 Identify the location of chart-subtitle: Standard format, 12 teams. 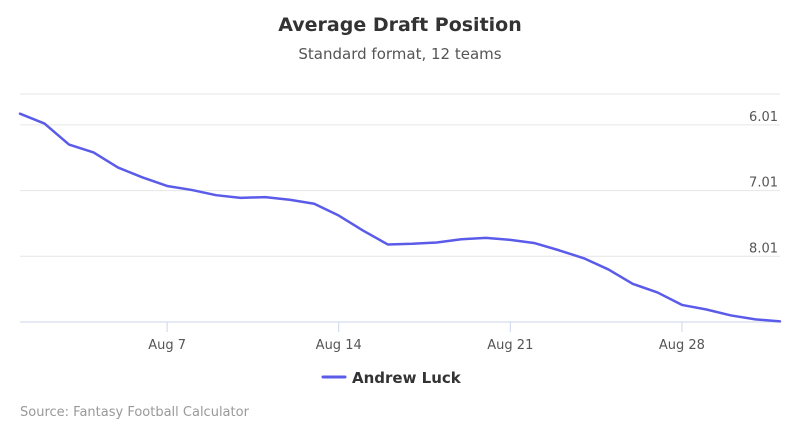
(399, 54).